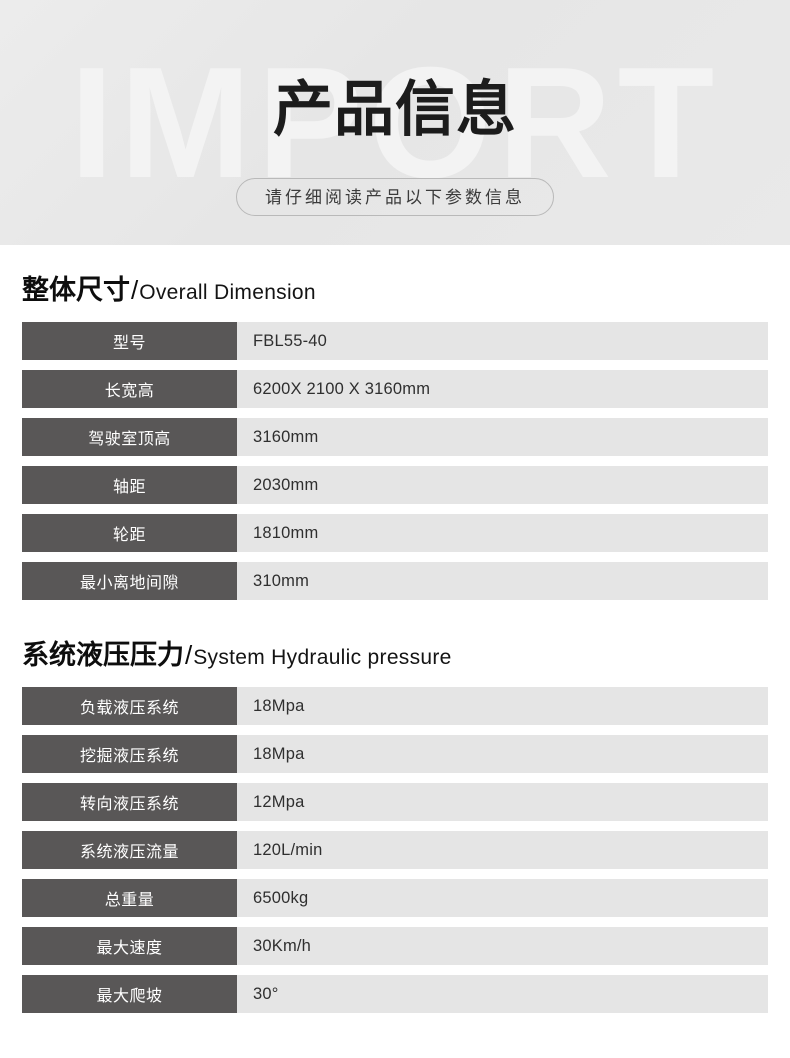  I want to click on section-heading: 系统液压压力 / System Hydraulic pressure, so click(395, 648).